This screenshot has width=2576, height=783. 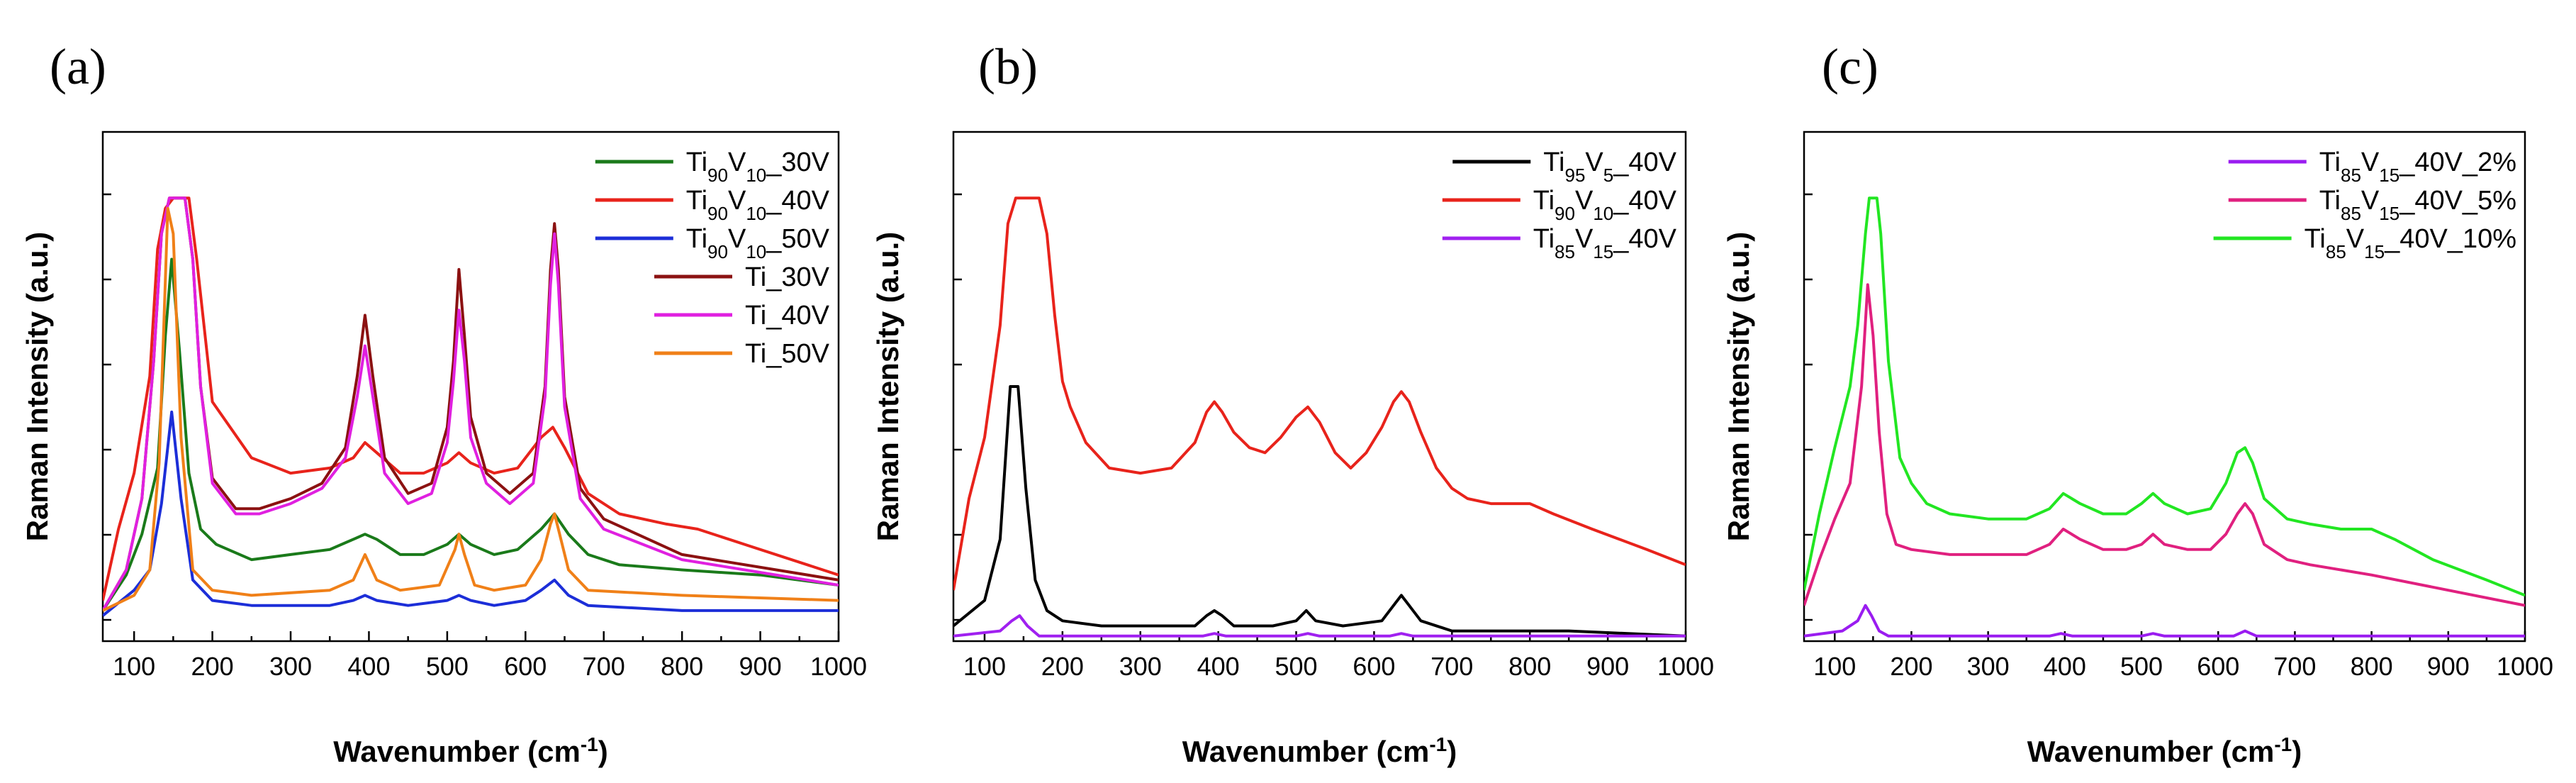 I want to click on legend-label: Ti_50V, so click(x=787, y=354).